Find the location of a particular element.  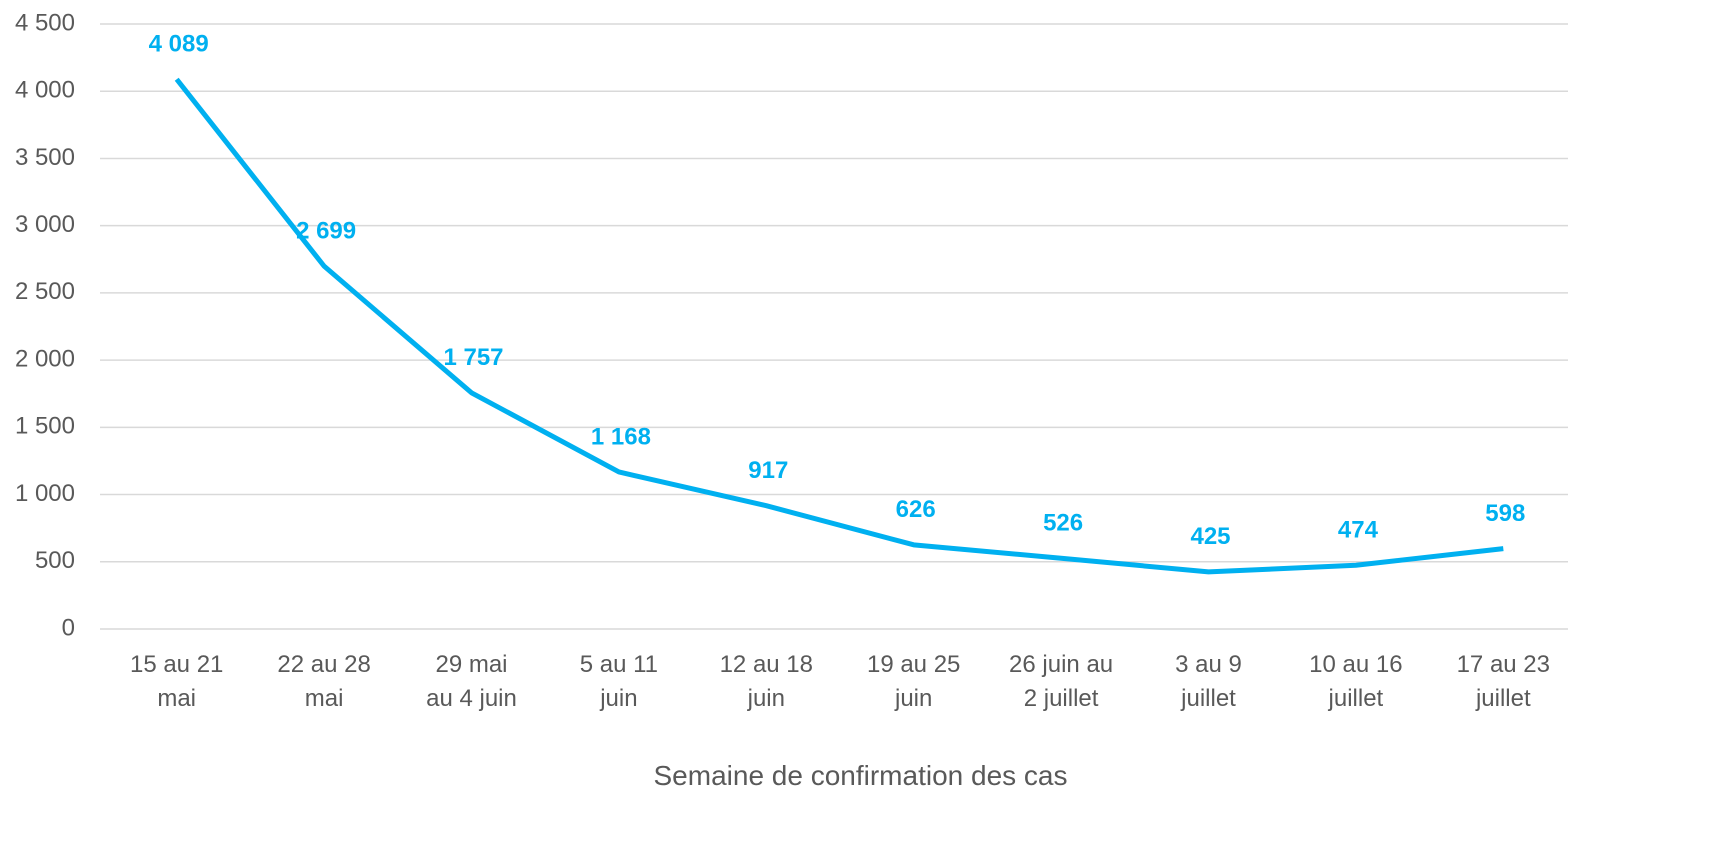

x-axis-title: Semaine de confirmation des cas is located at coordinates (860, 775).